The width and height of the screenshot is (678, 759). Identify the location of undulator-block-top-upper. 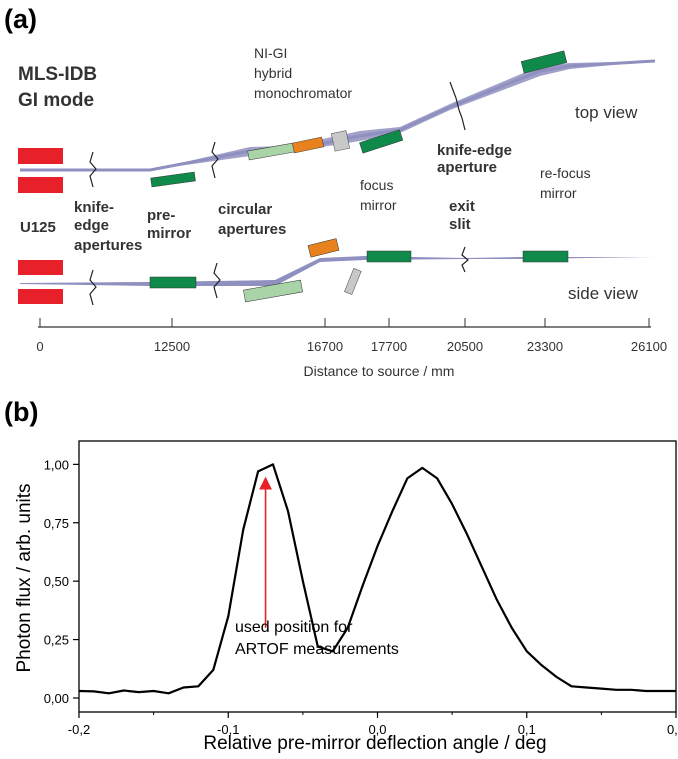
(40, 156).